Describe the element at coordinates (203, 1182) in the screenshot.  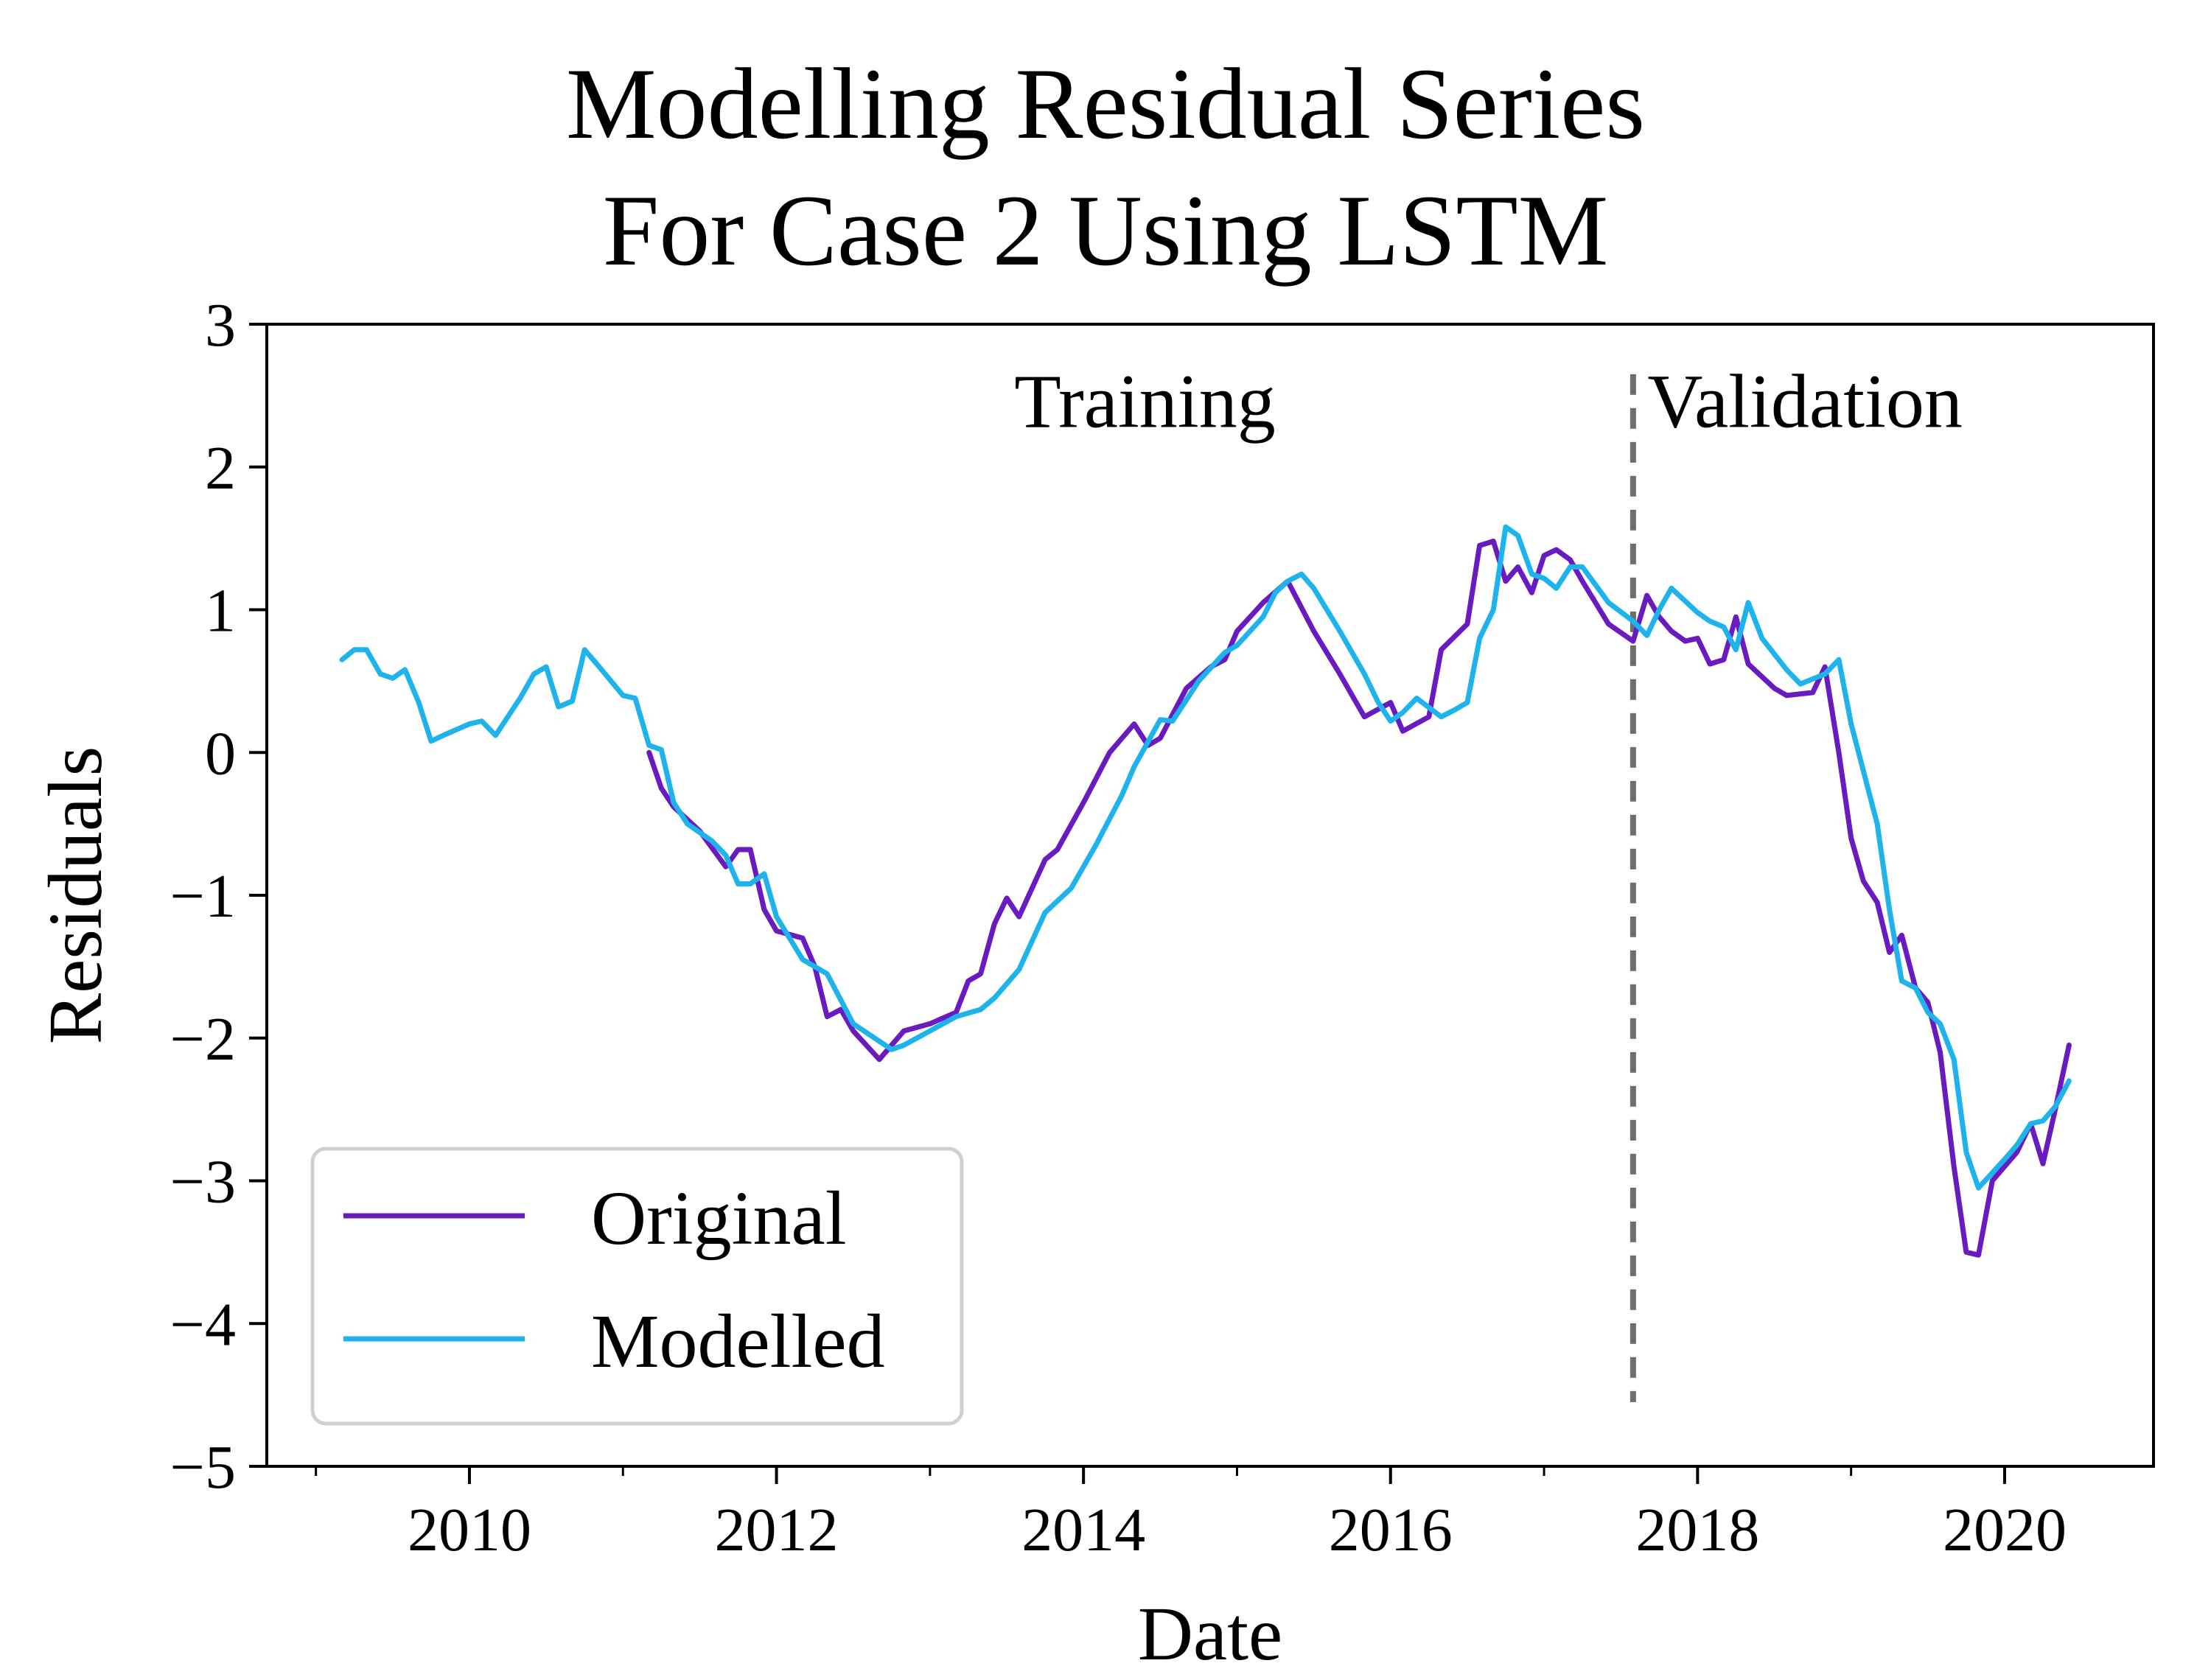
I see `y-tick-label: −3` at that location.